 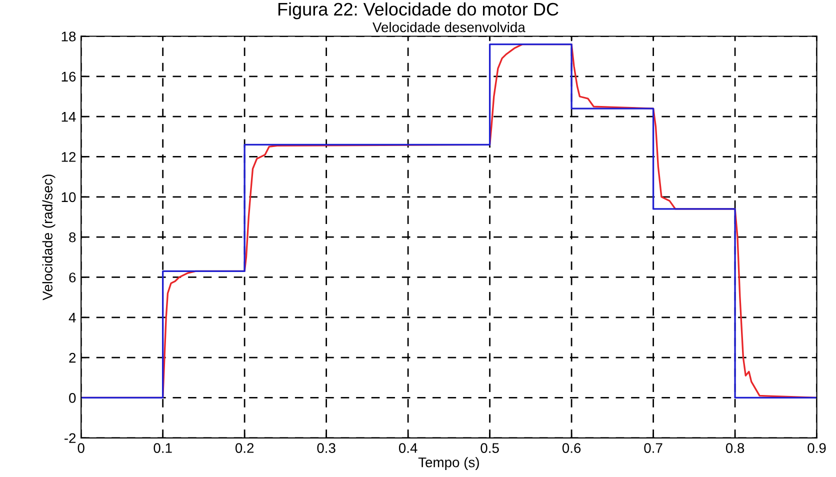 What do you see at coordinates (448, 463) in the screenshot?
I see `x-axis-title: Tempo (s)` at bounding box center [448, 463].